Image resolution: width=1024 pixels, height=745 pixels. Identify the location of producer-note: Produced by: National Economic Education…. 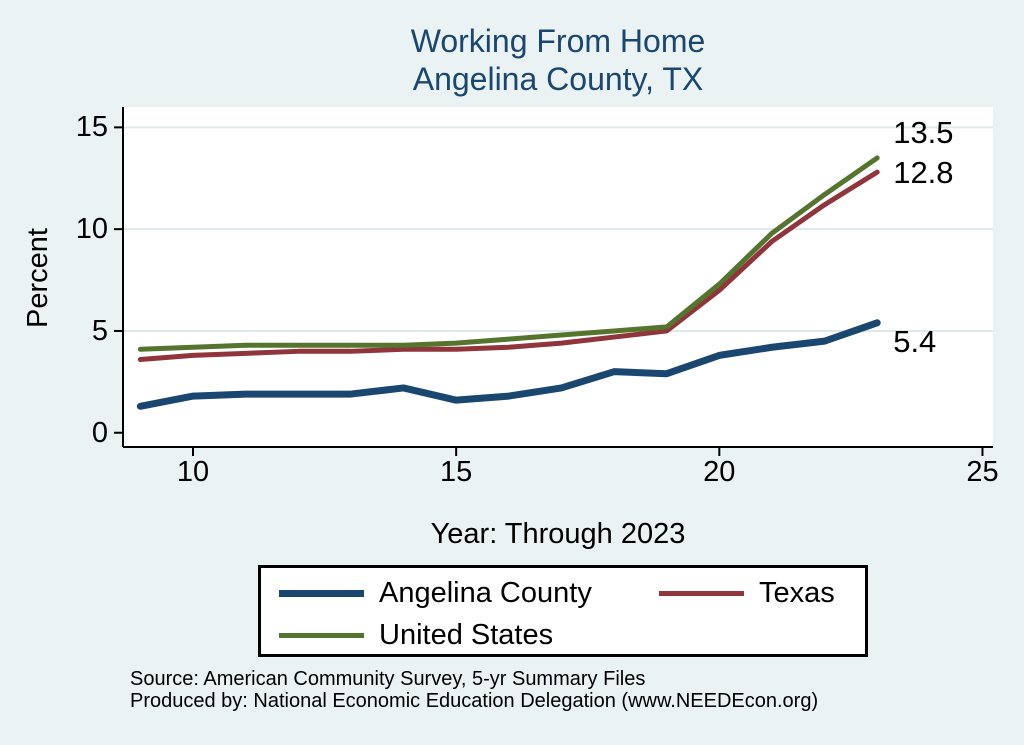
(474, 701).